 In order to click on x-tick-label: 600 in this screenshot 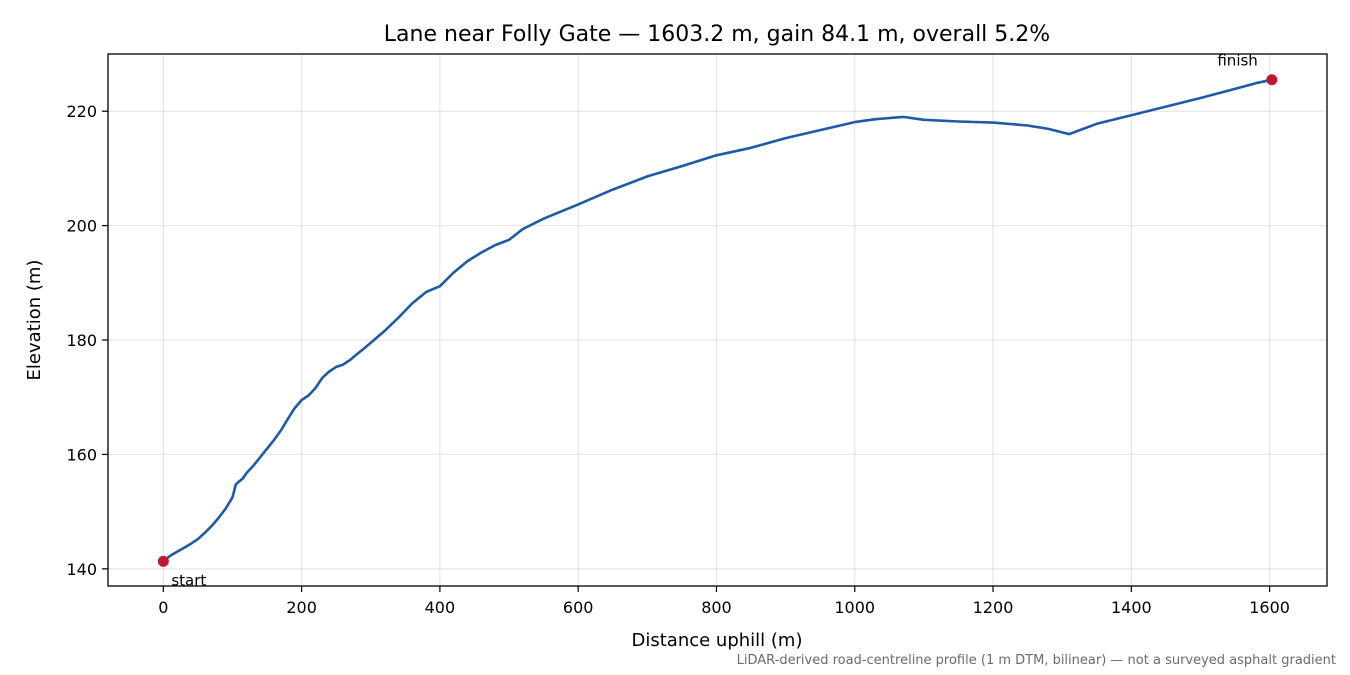, I will do `click(578, 607)`.